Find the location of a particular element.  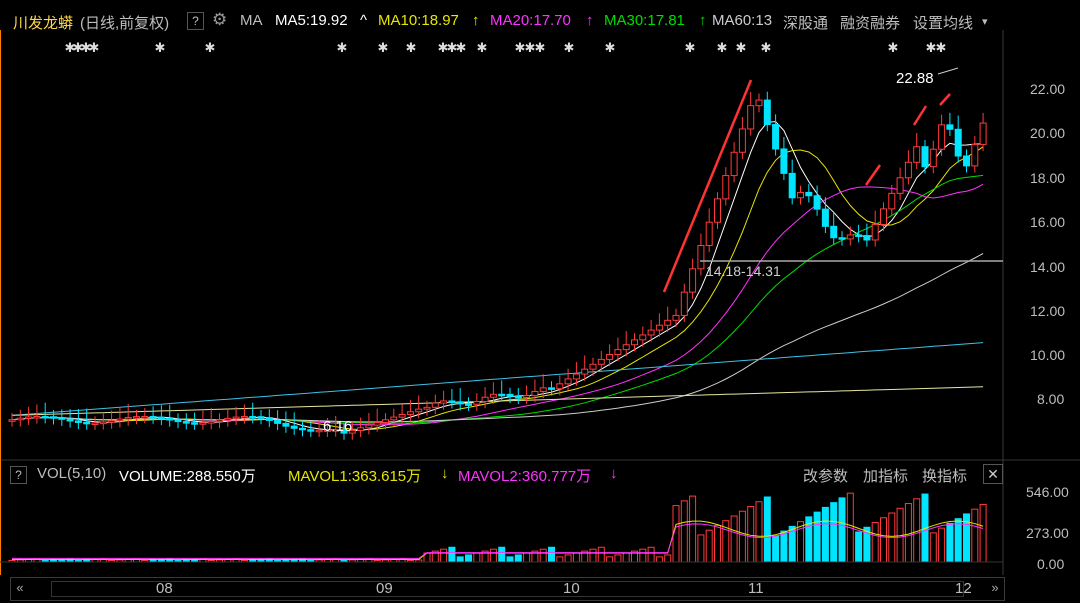

volume-indicator-title: VOL(5,10) is located at coordinates (72, 473).